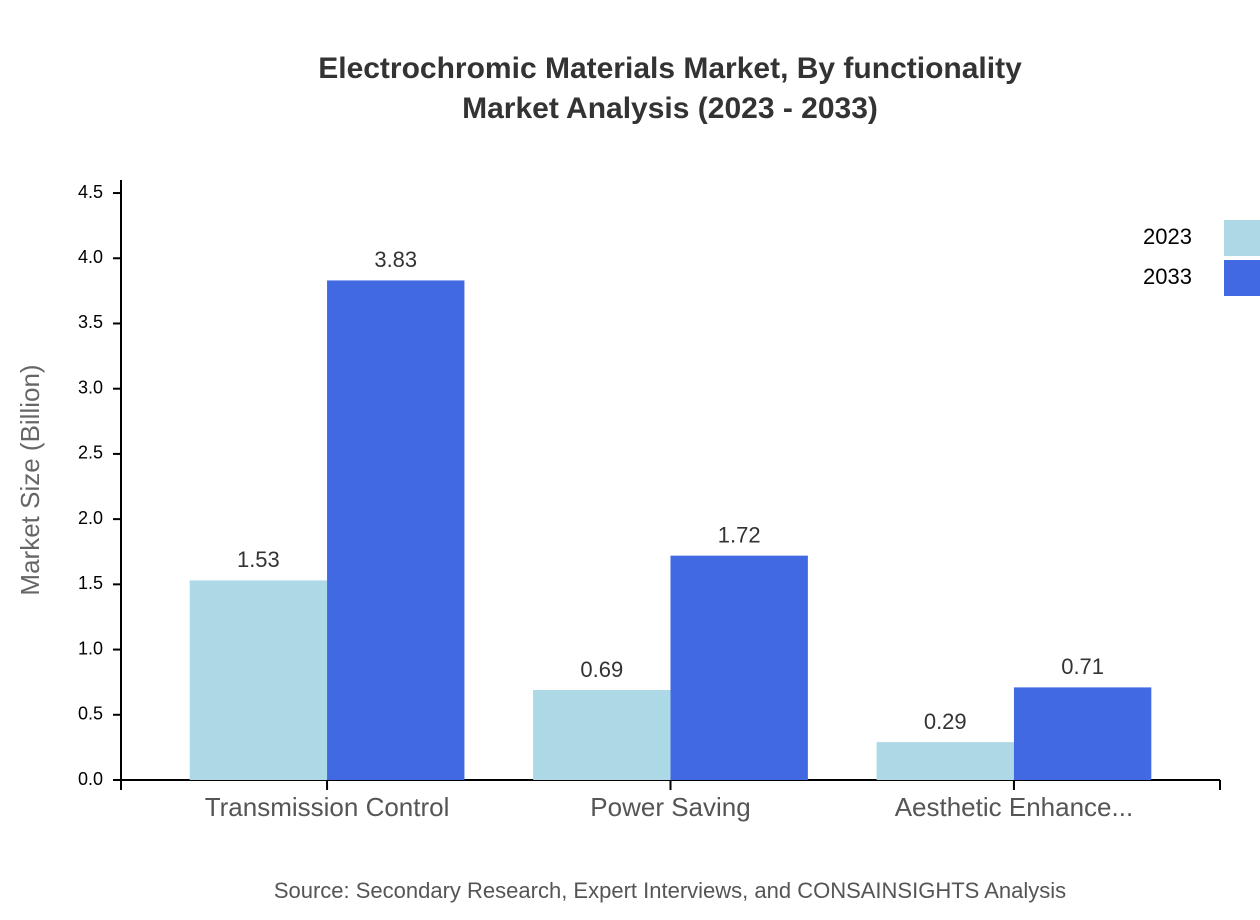 The width and height of the screenshot is (1260, 920). Describe the element at coordinates (90, 387) in the screenshot. I see `y-tick-label: 3.0` at that location.